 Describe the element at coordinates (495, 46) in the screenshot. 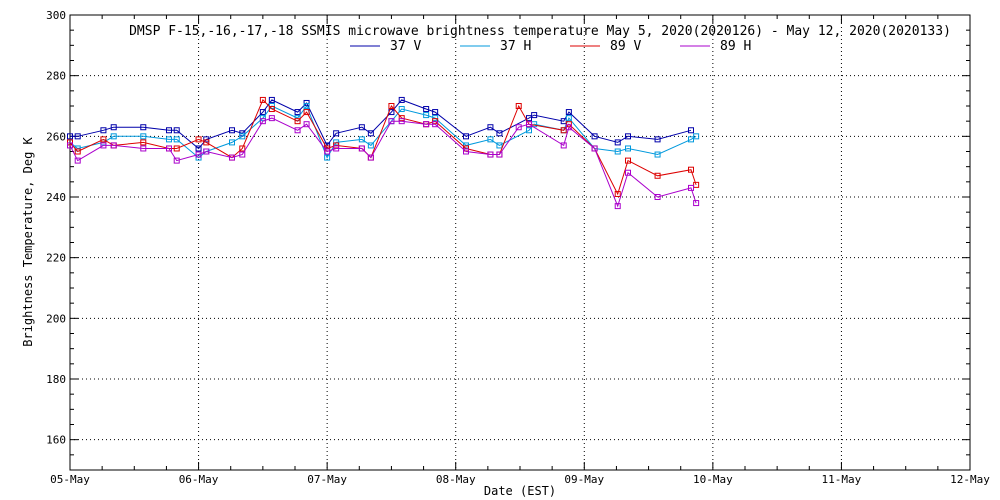

I see `legend-item-37h: 37 H` at that location.